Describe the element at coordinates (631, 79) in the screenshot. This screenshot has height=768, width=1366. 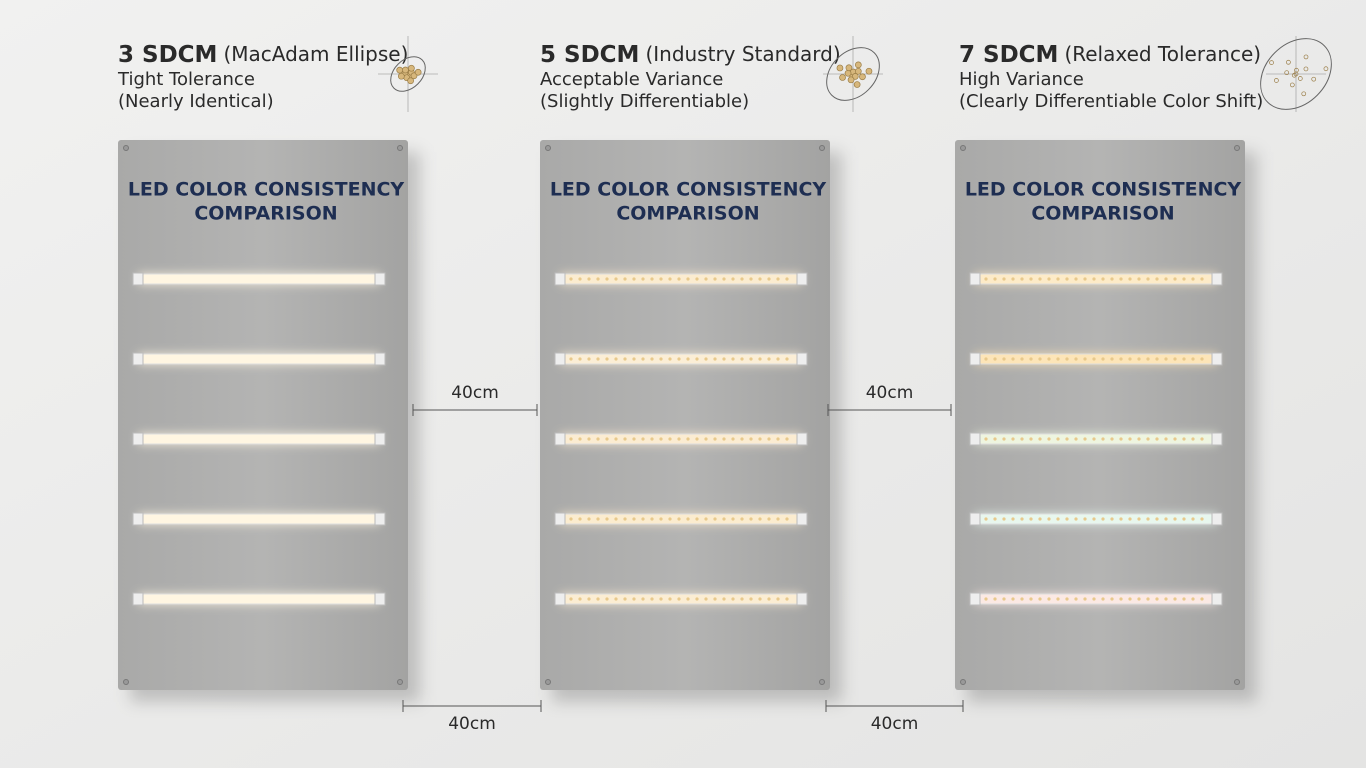
I see `panel-subtitle: Acceptable Variance` at that location.